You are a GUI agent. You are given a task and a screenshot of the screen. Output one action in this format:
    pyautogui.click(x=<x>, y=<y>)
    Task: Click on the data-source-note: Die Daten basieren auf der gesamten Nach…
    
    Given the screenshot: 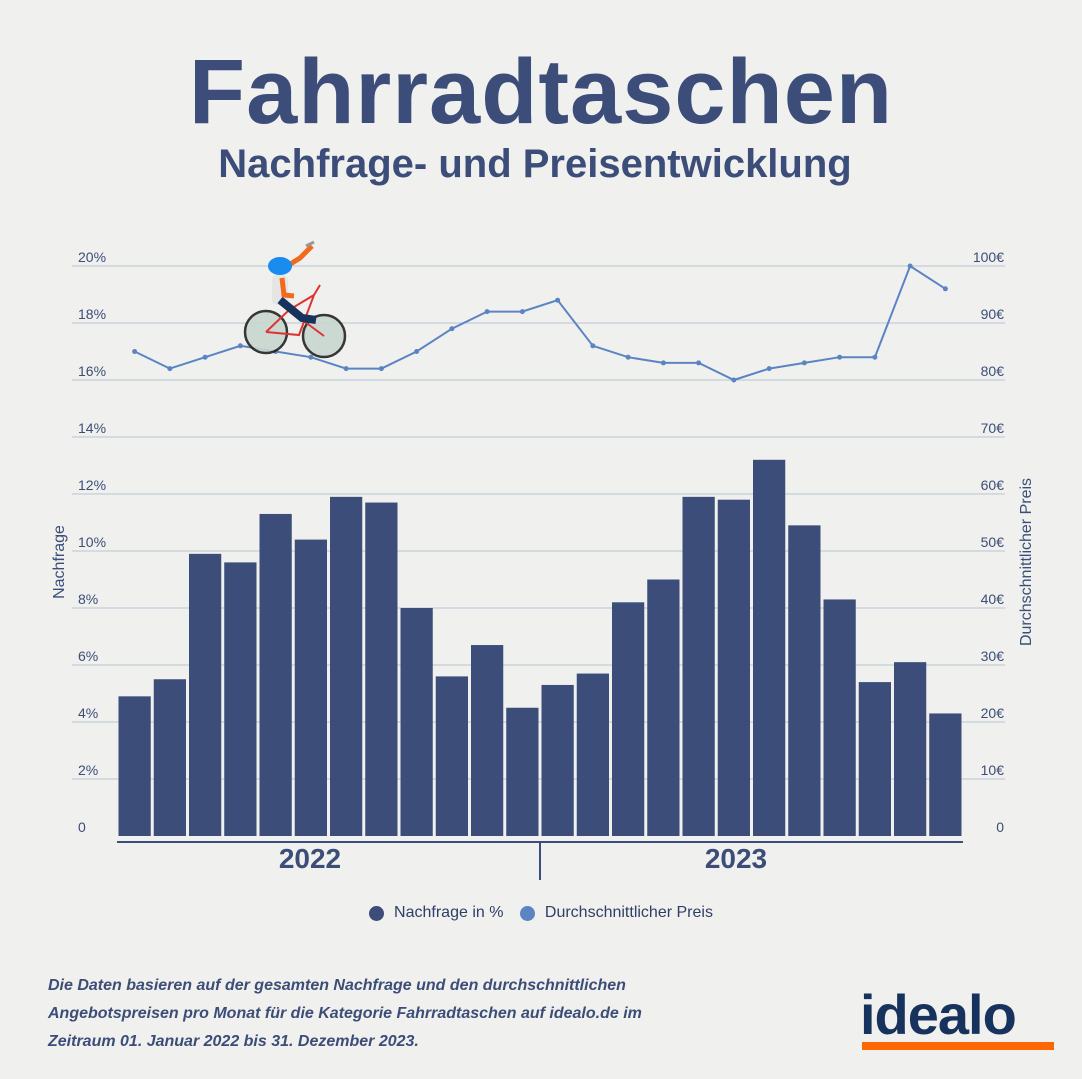 What is the action you would take?
    pyautogui.click(x=345, y=1013)
    